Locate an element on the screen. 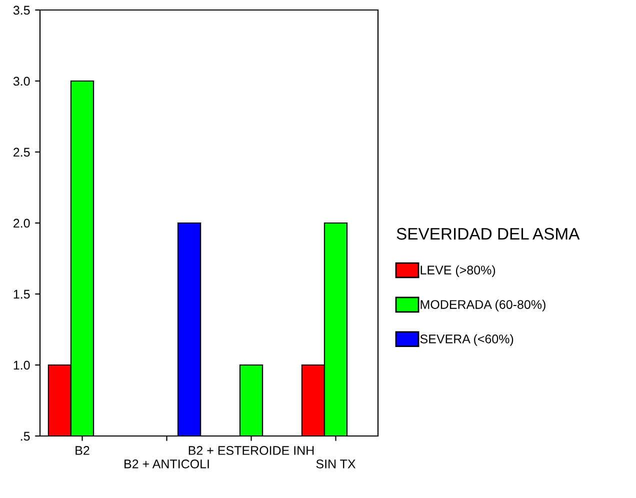 This screenshot has height=498, width=636. y-tick-label: .5 is located at coordinates (25, 436).